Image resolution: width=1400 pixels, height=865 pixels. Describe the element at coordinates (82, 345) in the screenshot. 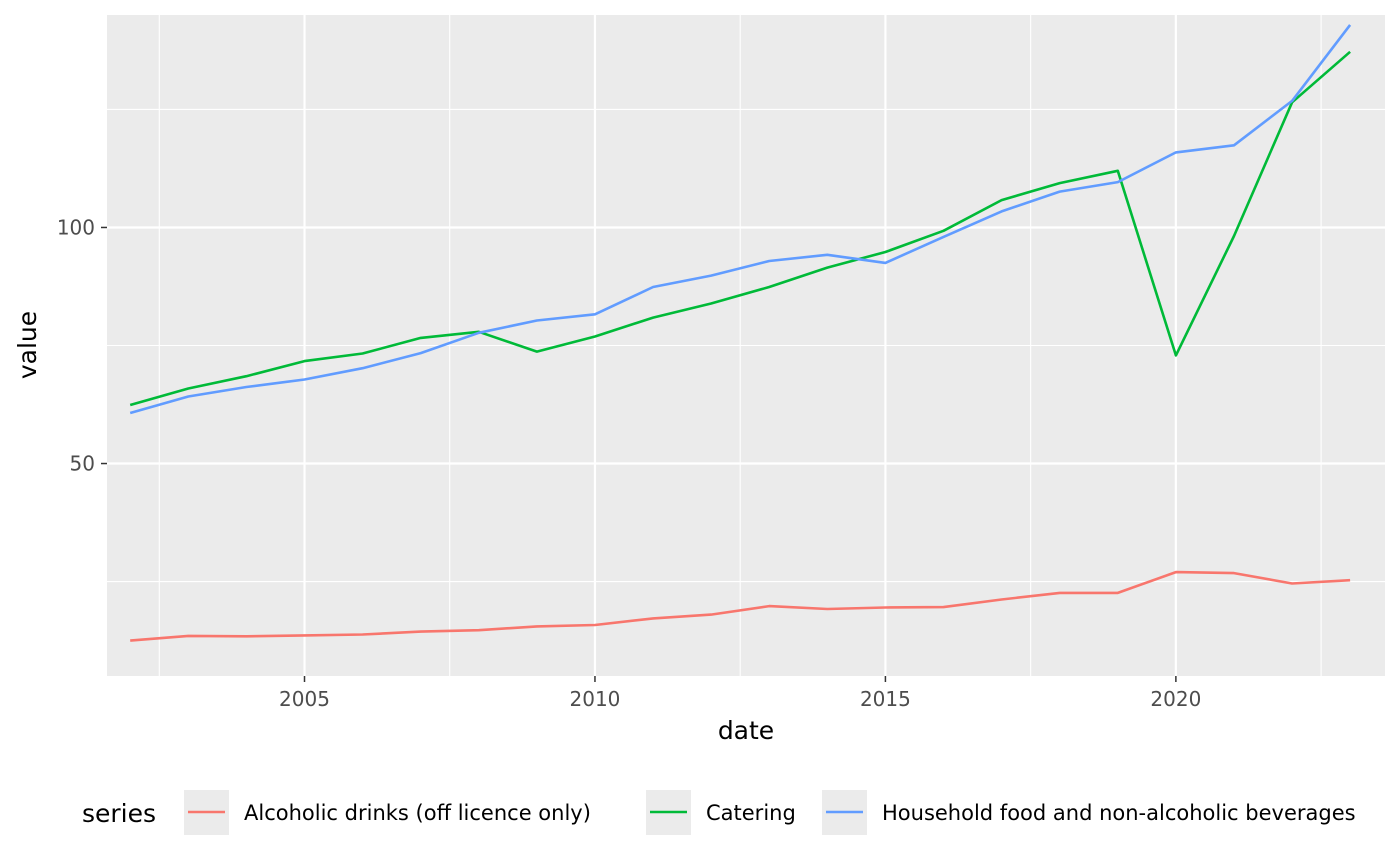

I see `y-axis-ticks: 50 100` at that location.